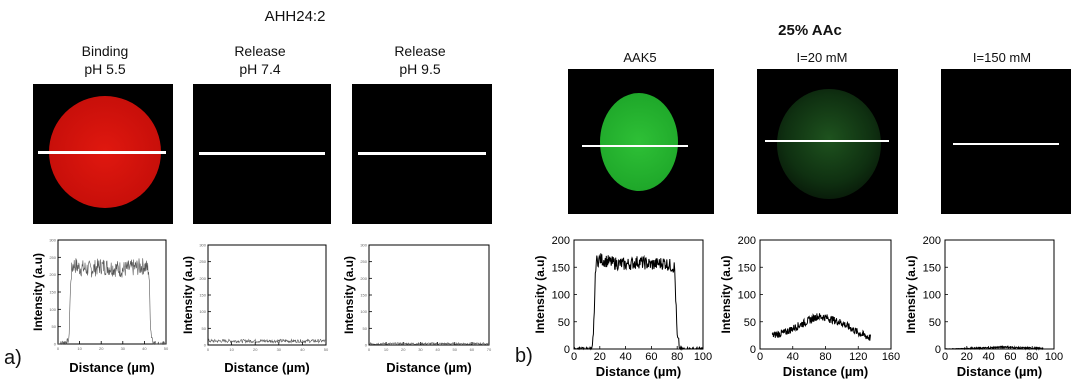 The width and height of the screenshot is (1075, 380). What do you see at coordinates (260, 60) in the screenshot?
I see `panel-a-col2-label: Release pH 7.4` at bounding box center [260, 60].